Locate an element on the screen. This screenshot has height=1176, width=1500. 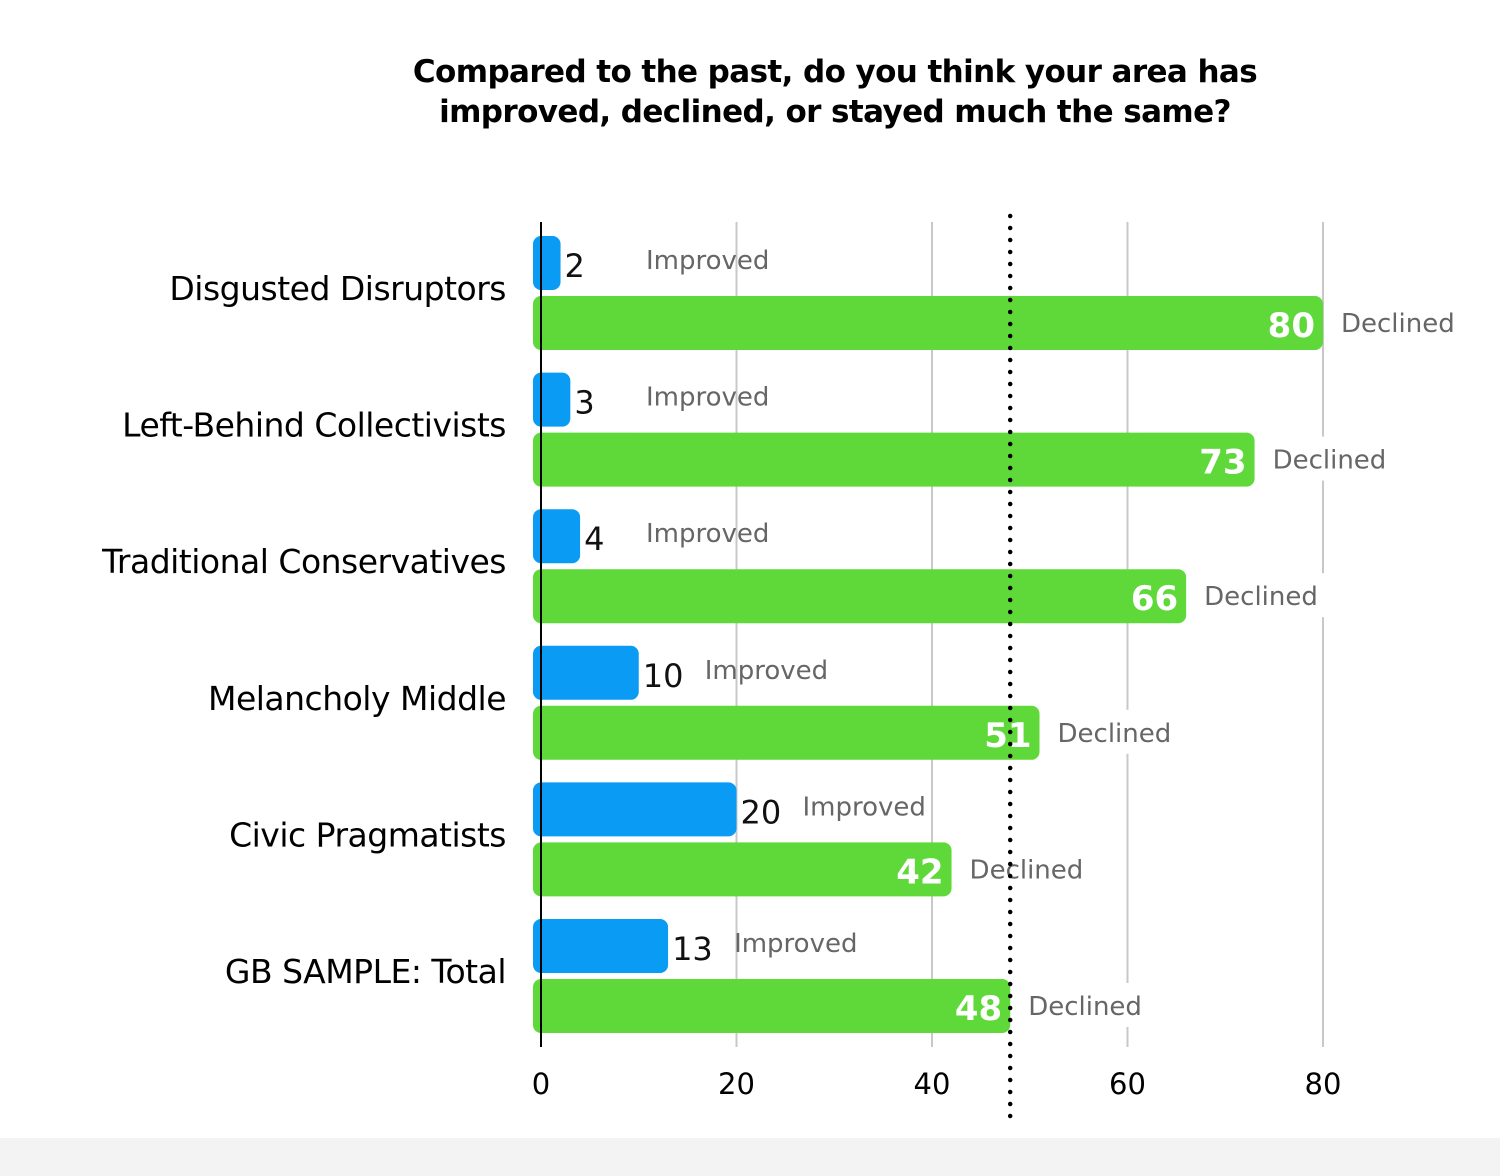
value-label-improved-2: 4 is located at coordinates (594, 539).